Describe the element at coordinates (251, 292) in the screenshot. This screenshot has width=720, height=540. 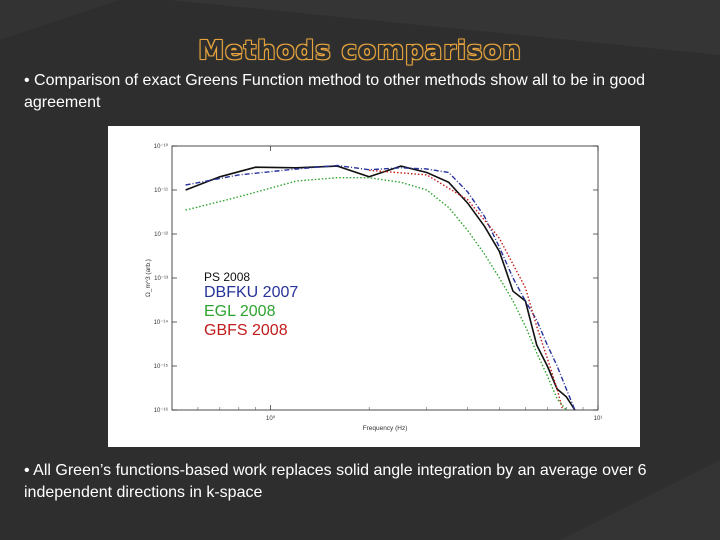
I see `legend-entry-dbfku: DBFKU 2007` at that location.